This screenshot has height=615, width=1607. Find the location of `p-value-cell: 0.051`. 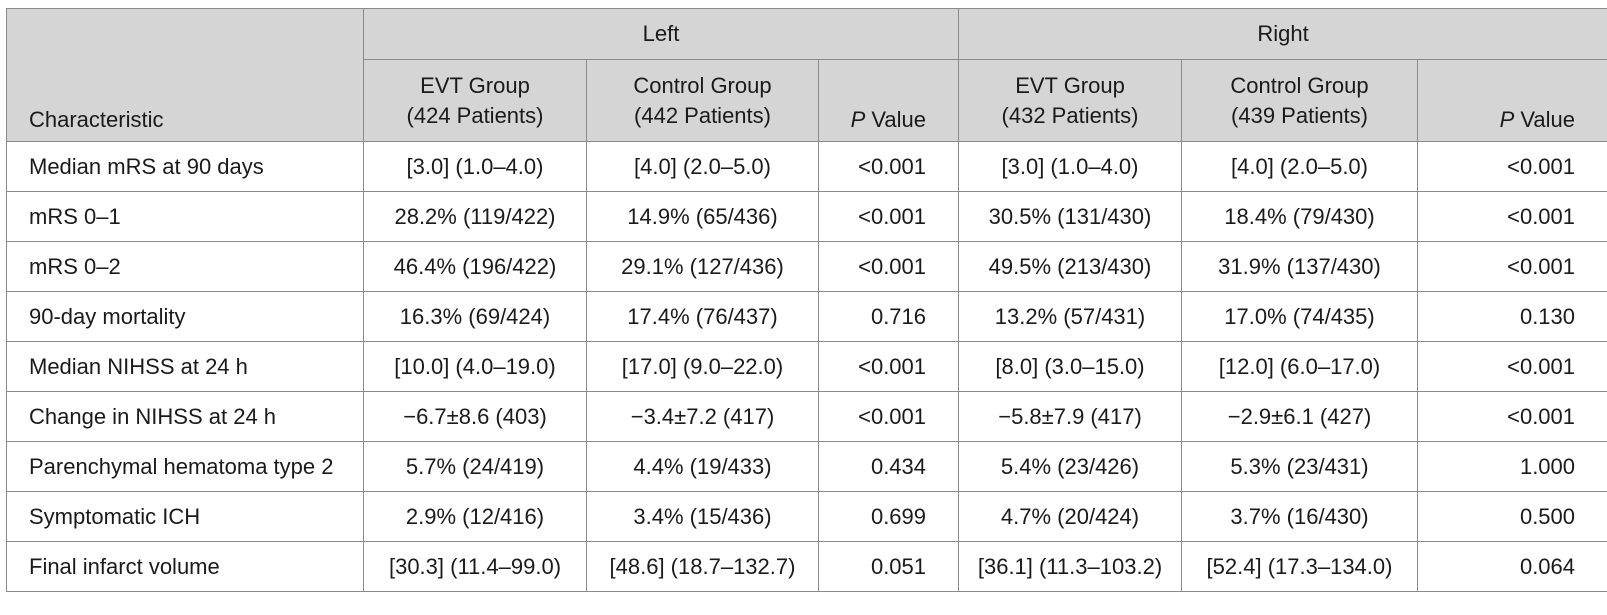

p-value-cell: 0.051 is located at coordinates (888, 566).